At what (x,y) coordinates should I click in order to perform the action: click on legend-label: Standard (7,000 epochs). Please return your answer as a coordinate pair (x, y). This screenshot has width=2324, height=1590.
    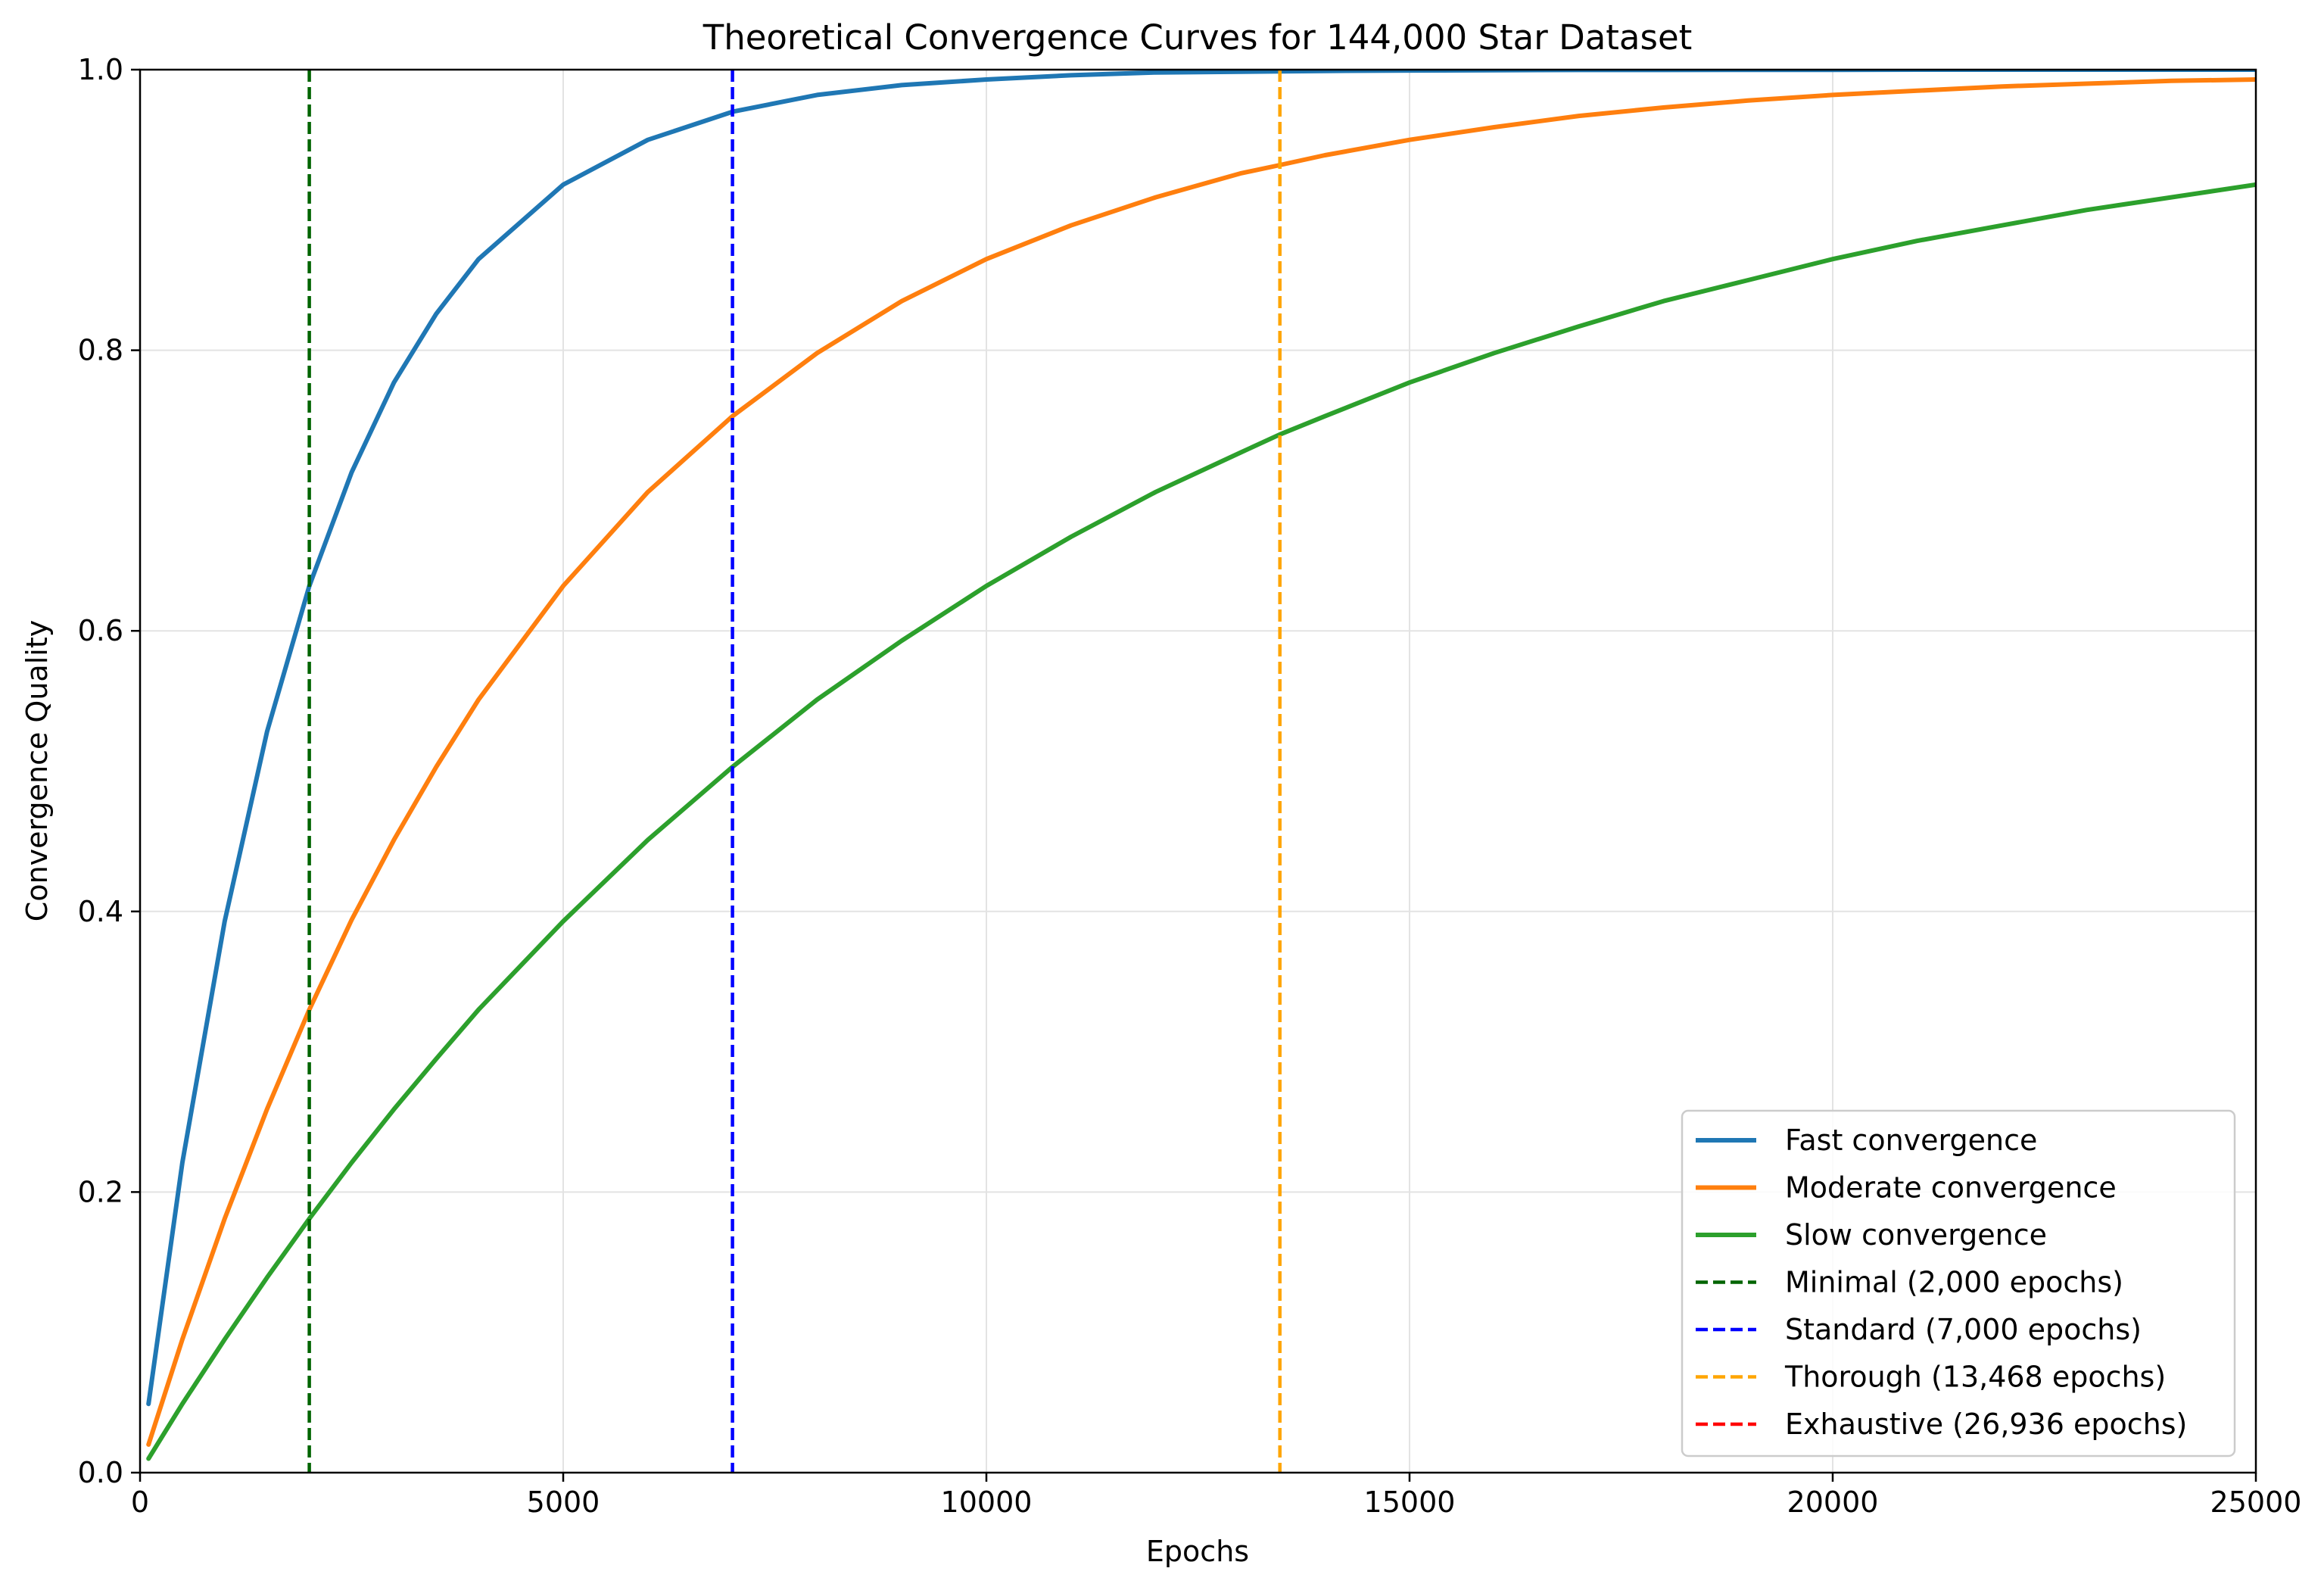
    Looking at the image, I should click on (1964, 1329).